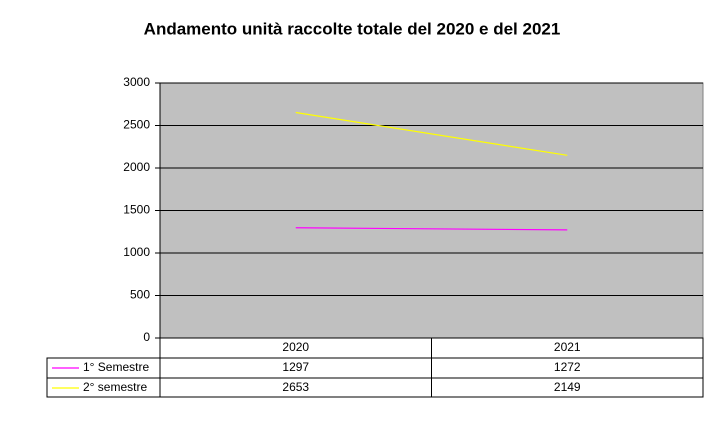  What do you see at coordinates (136, 82) in the screenshot?
I see `y-tick-label: 3000` at bounding box center [136, 82].